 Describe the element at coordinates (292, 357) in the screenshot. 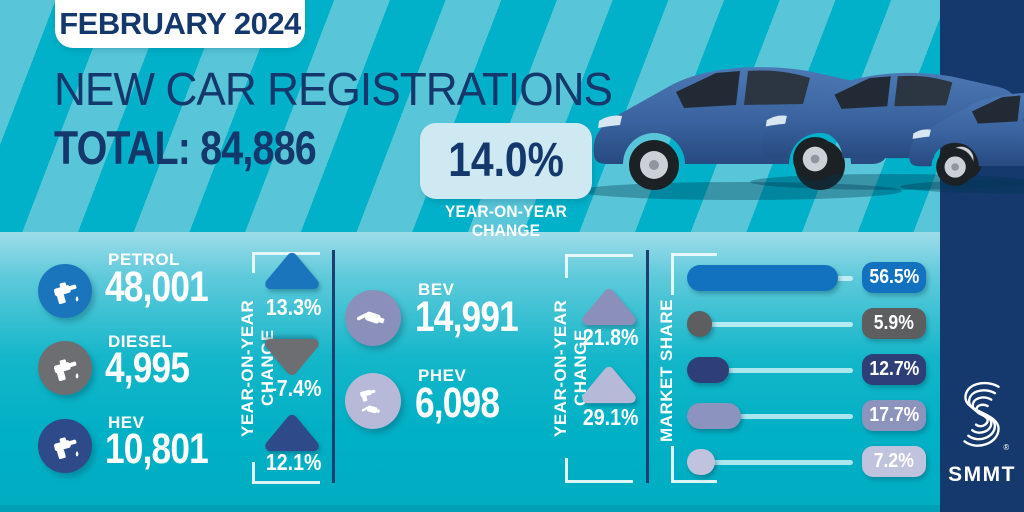

I see `diesel-down-arrow-icon` at that location.